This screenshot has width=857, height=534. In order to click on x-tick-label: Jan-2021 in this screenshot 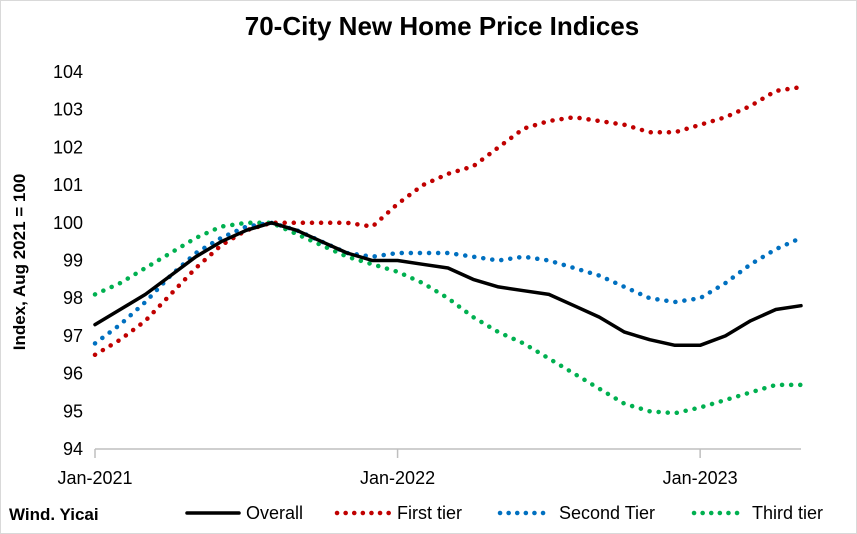, I will do `click(94, 478)`.